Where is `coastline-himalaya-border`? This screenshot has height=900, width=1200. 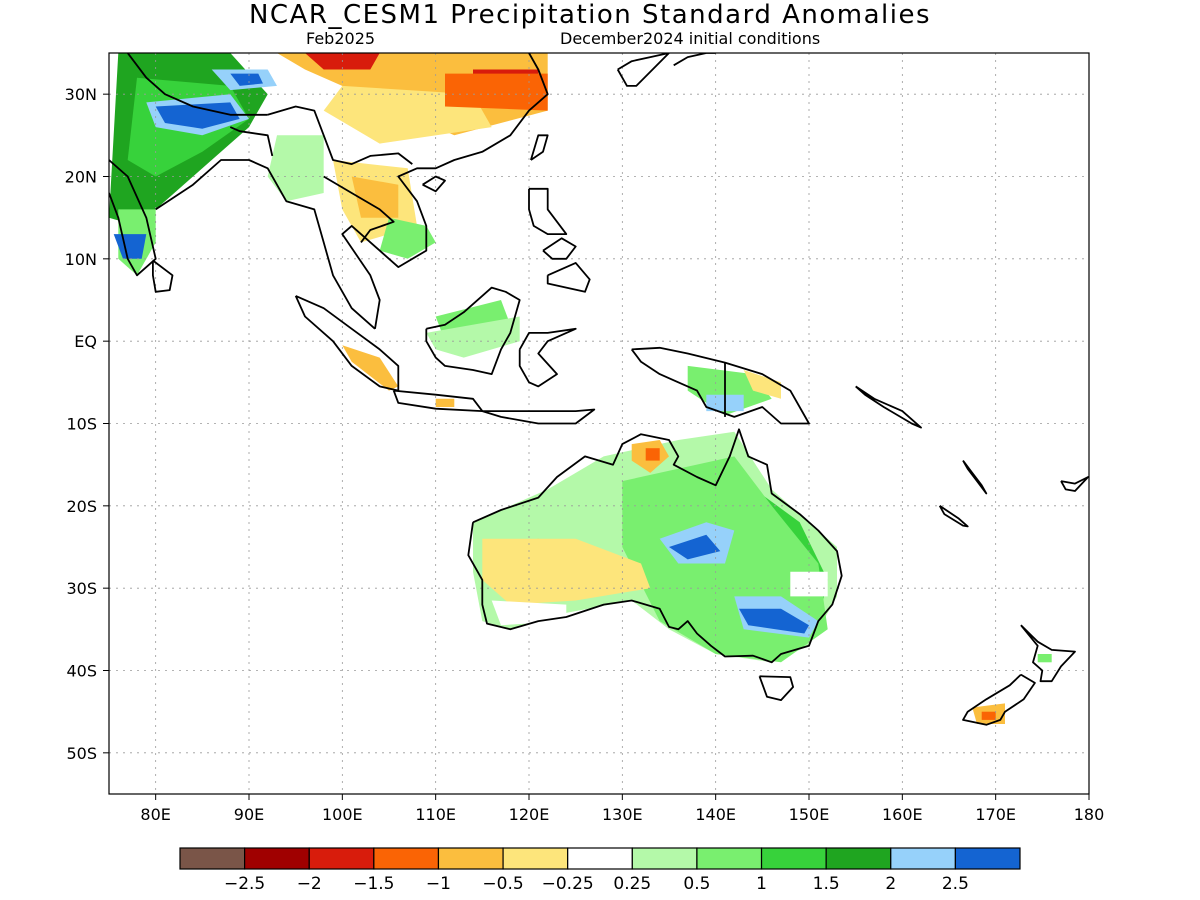 coastline-himalaya-border is located at coordinates (197, 84).